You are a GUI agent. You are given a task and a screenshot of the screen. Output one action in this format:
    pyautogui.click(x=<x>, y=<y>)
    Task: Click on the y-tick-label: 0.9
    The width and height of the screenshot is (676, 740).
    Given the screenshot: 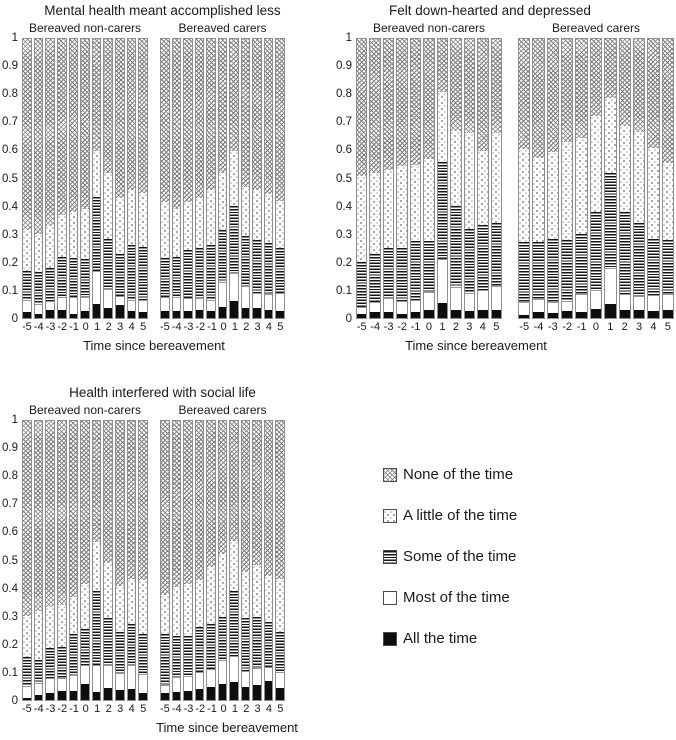 What is the action you would take?
    pyautogui.click(x=10, y=66)
    